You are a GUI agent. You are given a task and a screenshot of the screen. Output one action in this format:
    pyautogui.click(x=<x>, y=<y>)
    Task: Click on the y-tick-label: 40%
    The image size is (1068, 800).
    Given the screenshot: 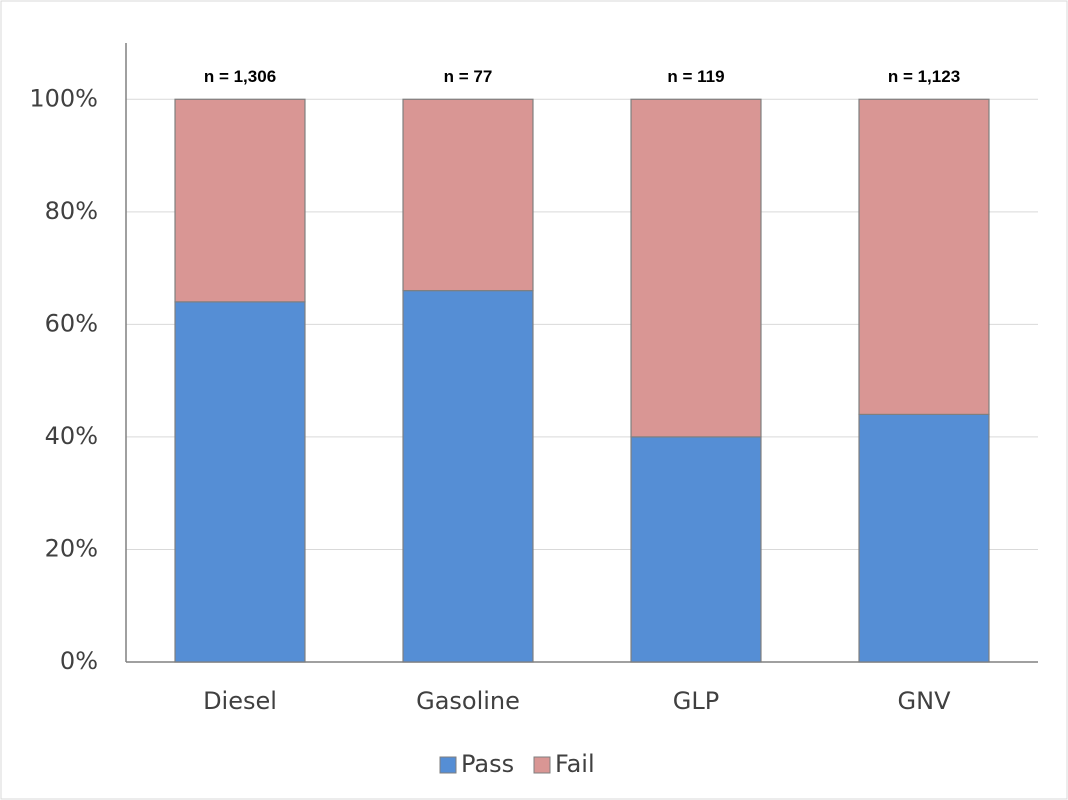 What is the action you would take?
    pyautogui.click(x=71, y=436)
    